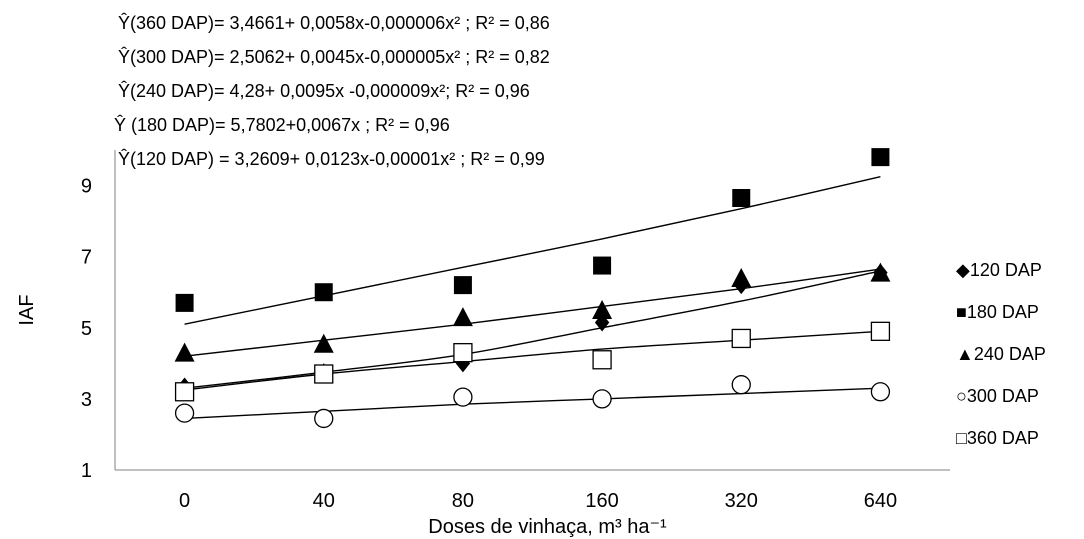  What do you see at coordinates (997, 396) in the screenshot?
I see `legend-entry: ○300 DAP` at bounding box center [997, 396].